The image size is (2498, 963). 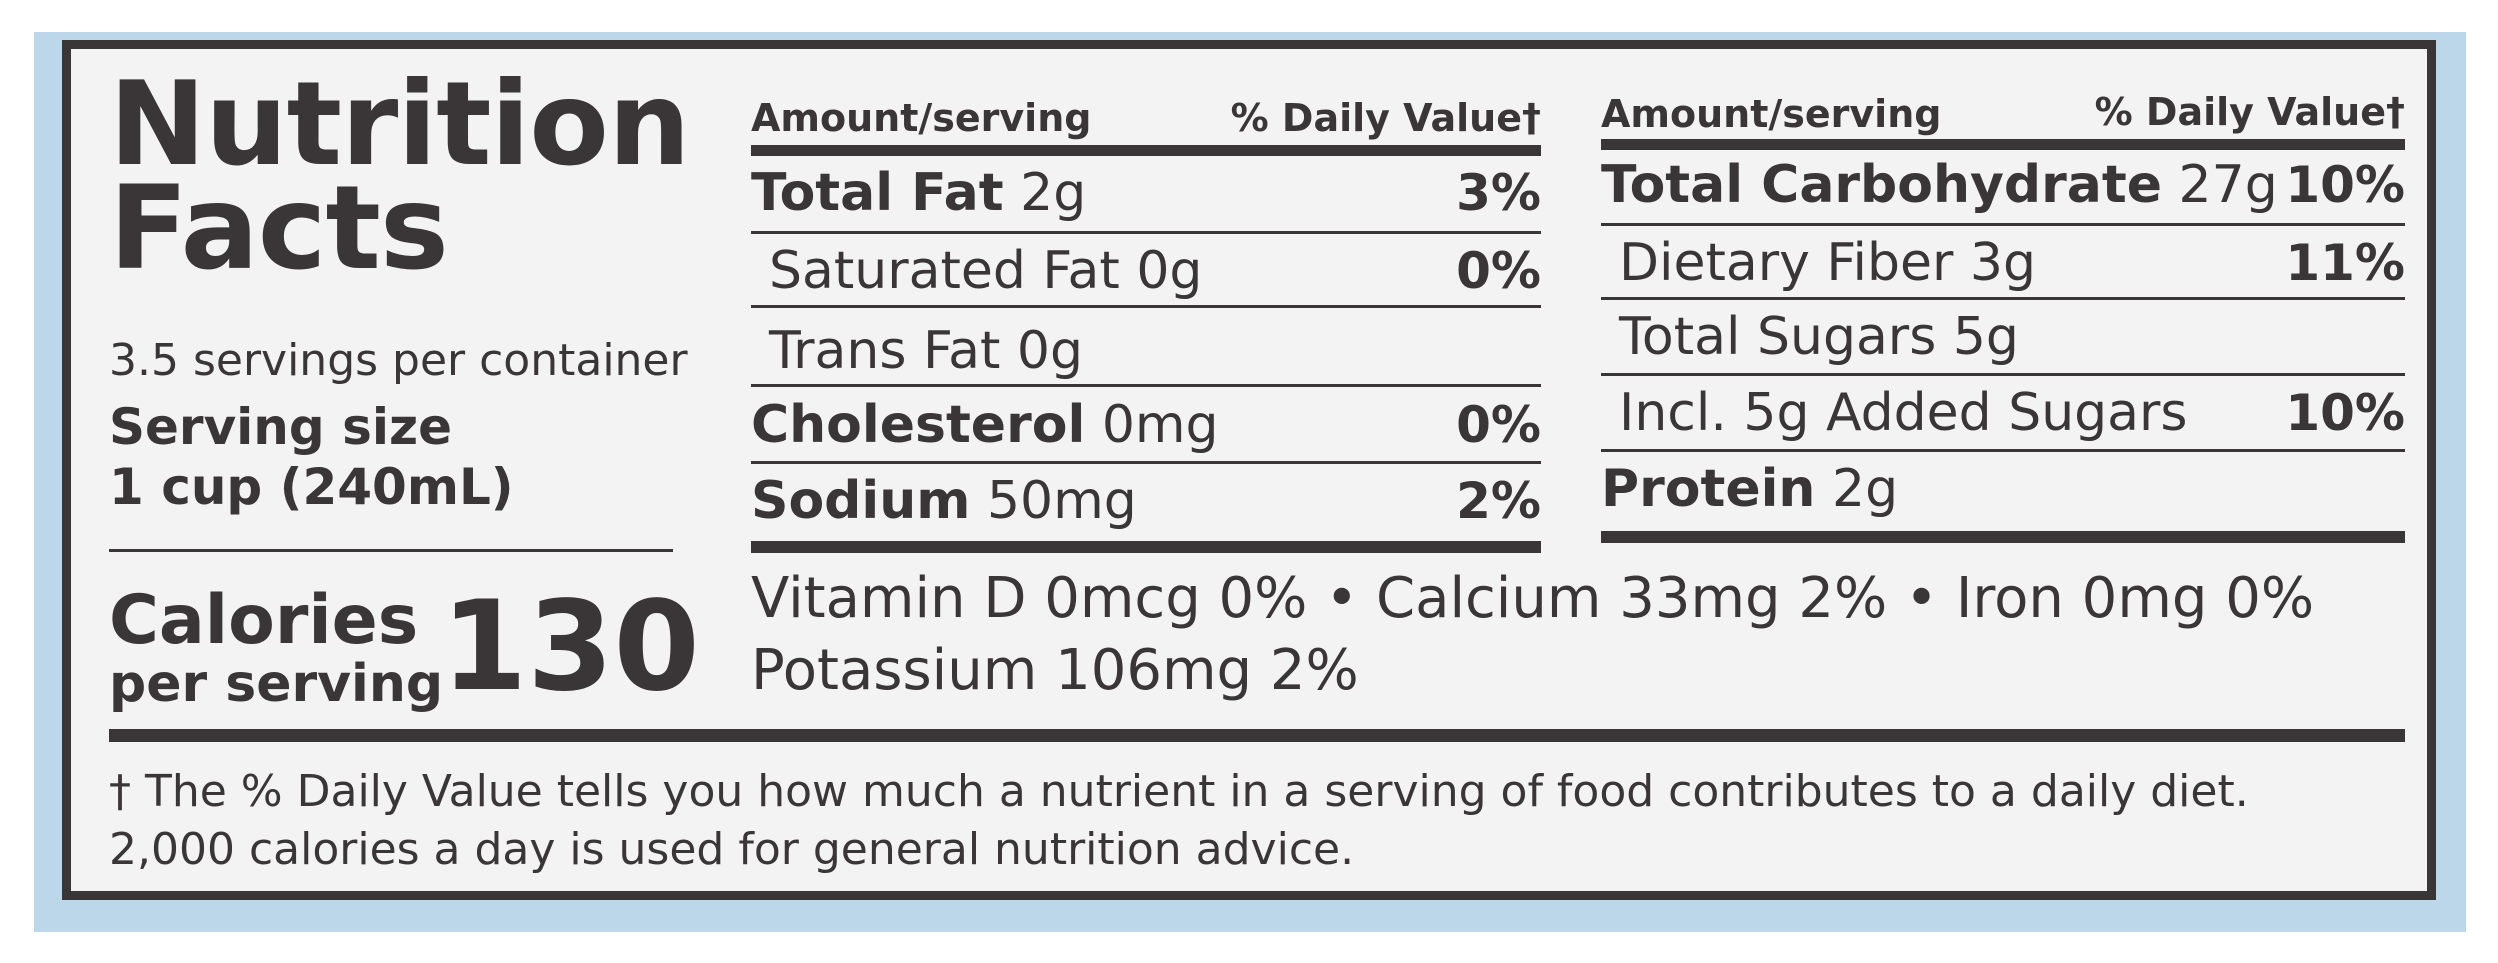 I want to click on nutrient-row-total-carbohydrate: Total Carbohydrate 27g 10%, so click(x=2003, y=186).